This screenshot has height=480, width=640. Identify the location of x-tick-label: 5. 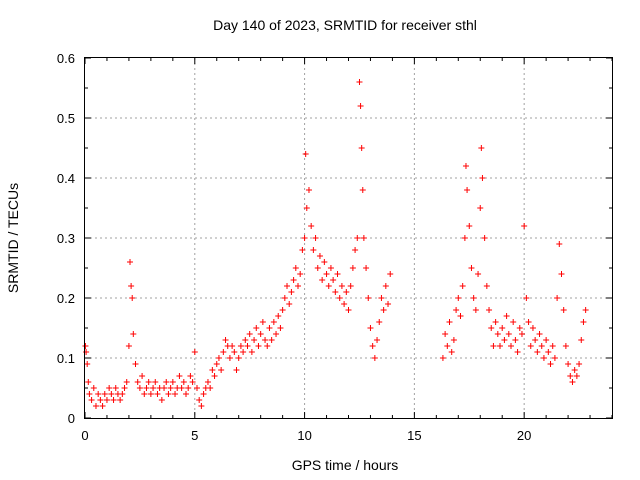
(194, 435).